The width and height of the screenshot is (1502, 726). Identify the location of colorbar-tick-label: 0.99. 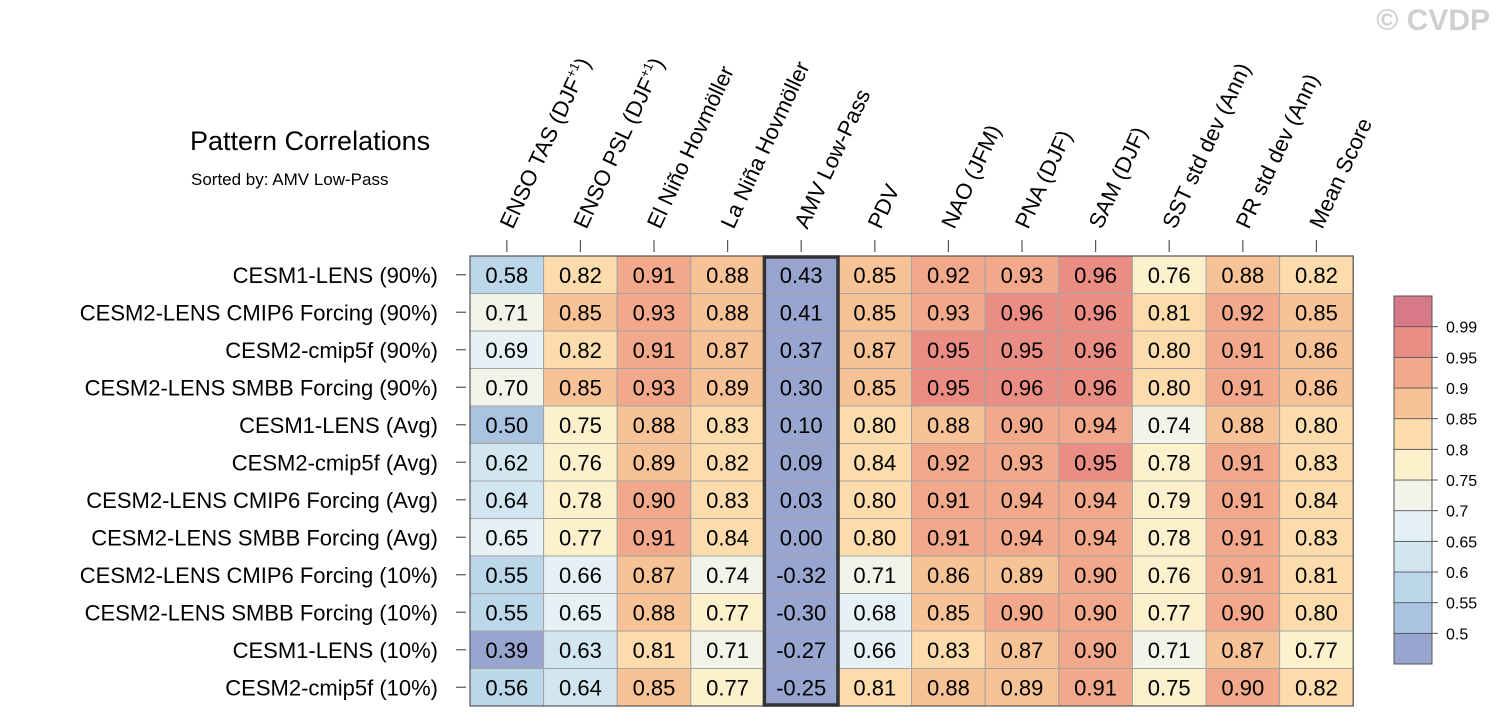
(1461, 328).